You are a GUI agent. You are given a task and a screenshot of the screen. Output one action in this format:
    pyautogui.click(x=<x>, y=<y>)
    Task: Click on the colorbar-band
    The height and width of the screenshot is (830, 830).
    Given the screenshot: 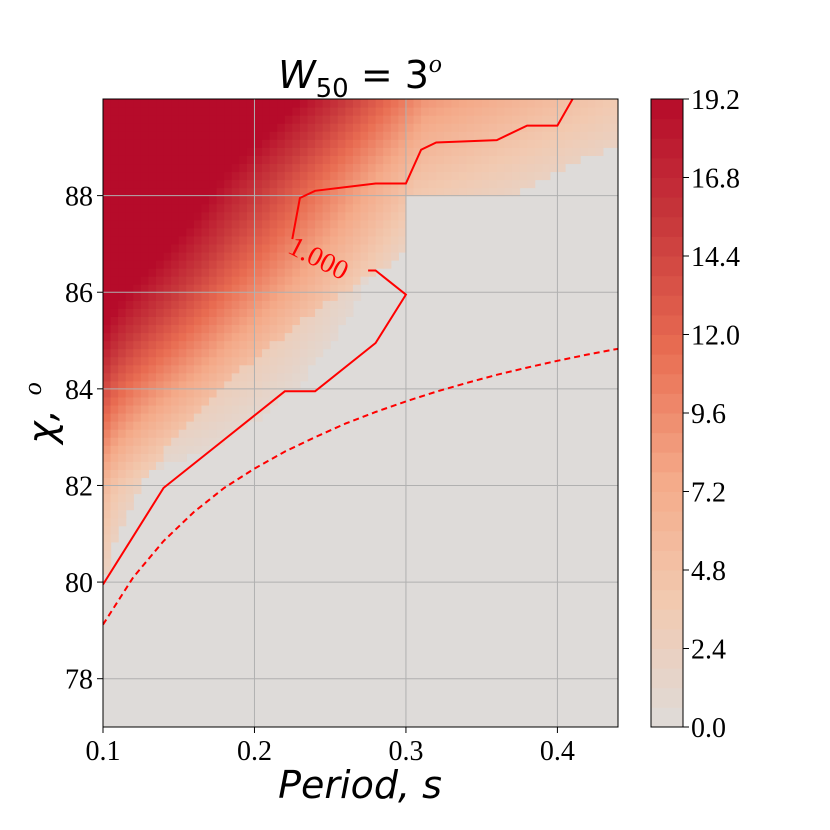 What is the action you would take?
    pyautogui.click(x=667, y=167)
    